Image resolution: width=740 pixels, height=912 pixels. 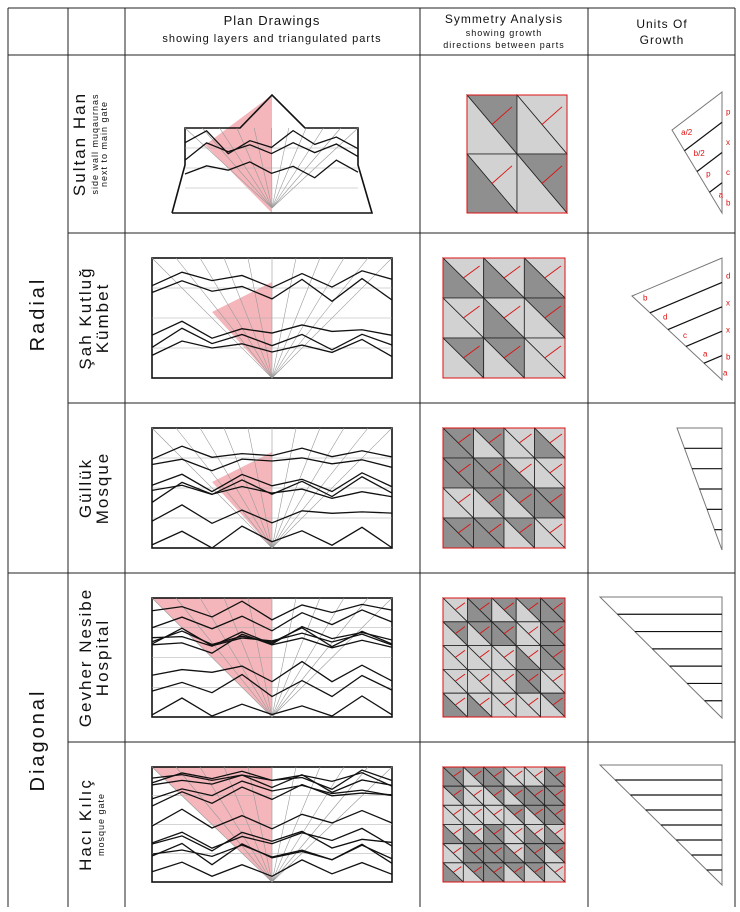 I want to click on row-name: Güllük, so click(x=85, y=488).